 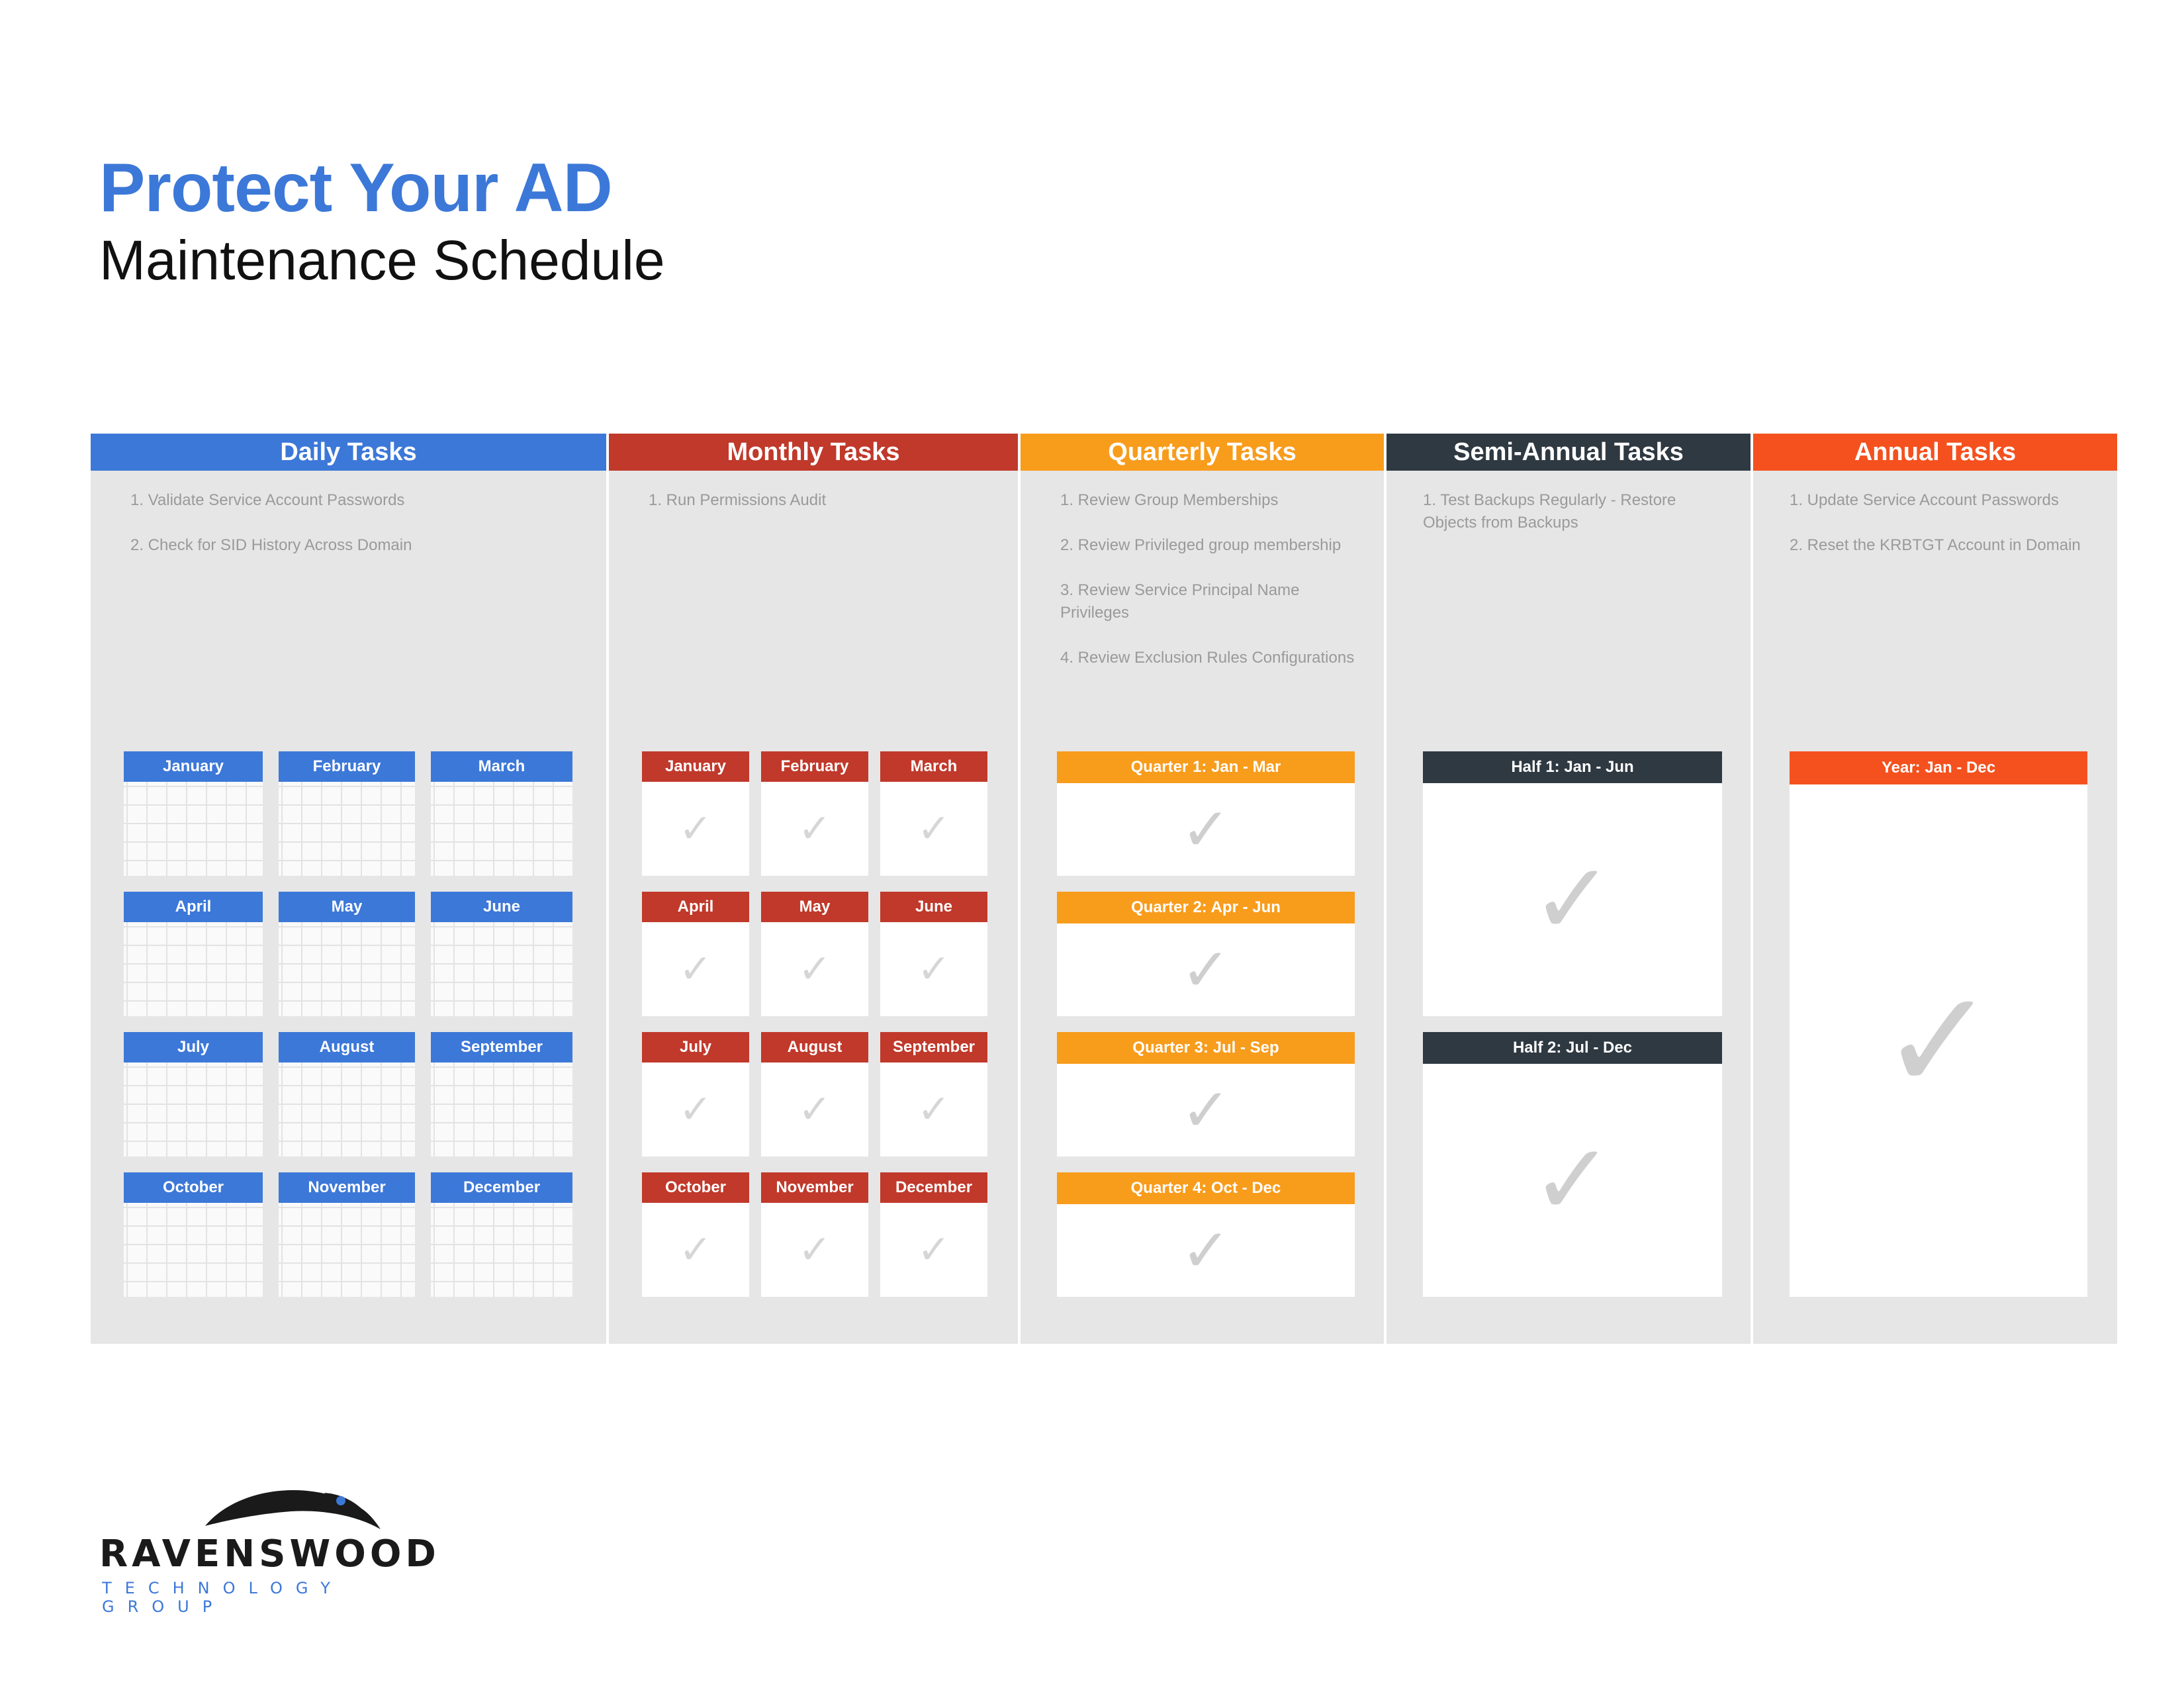 I want to click on month-box: July ✓, so click(x=695, y=1094).